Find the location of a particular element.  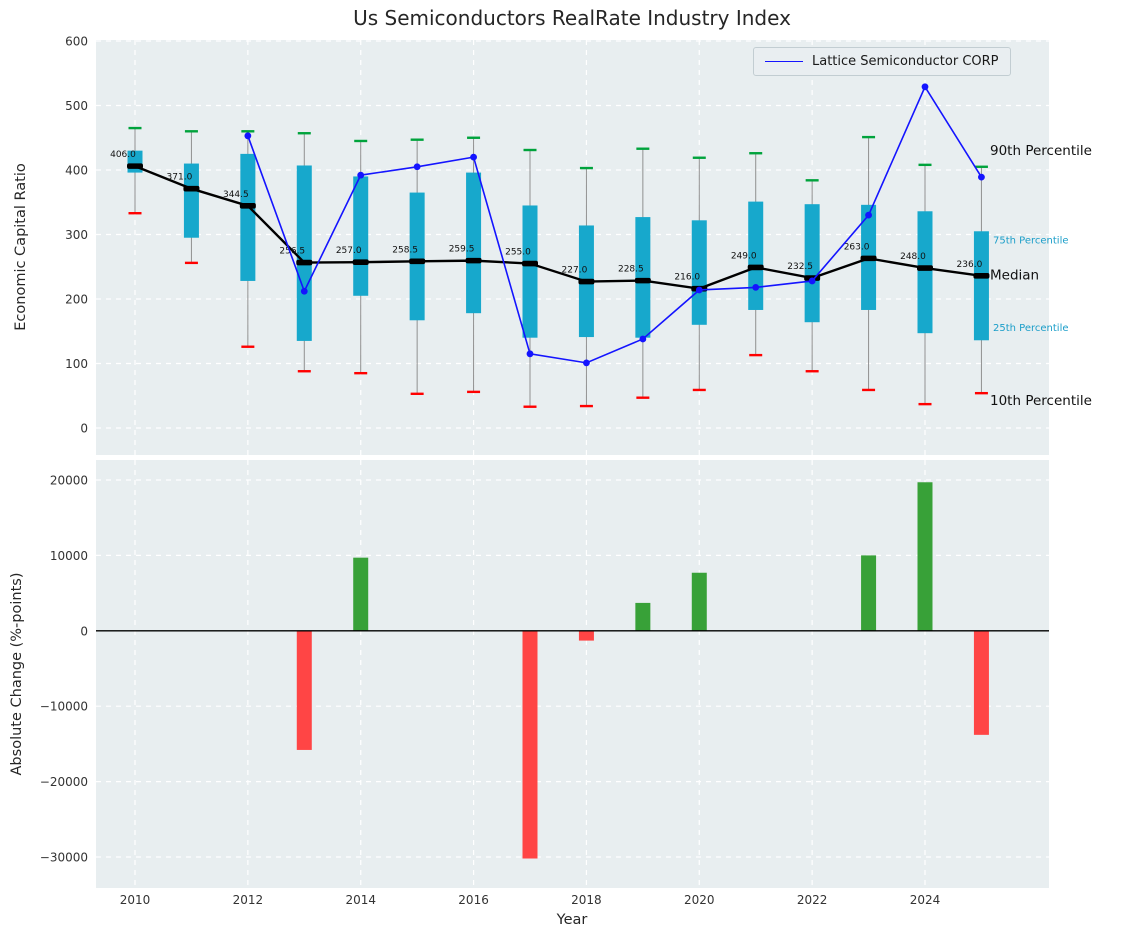

company-point-2016 is located at coordinates (473, 157).